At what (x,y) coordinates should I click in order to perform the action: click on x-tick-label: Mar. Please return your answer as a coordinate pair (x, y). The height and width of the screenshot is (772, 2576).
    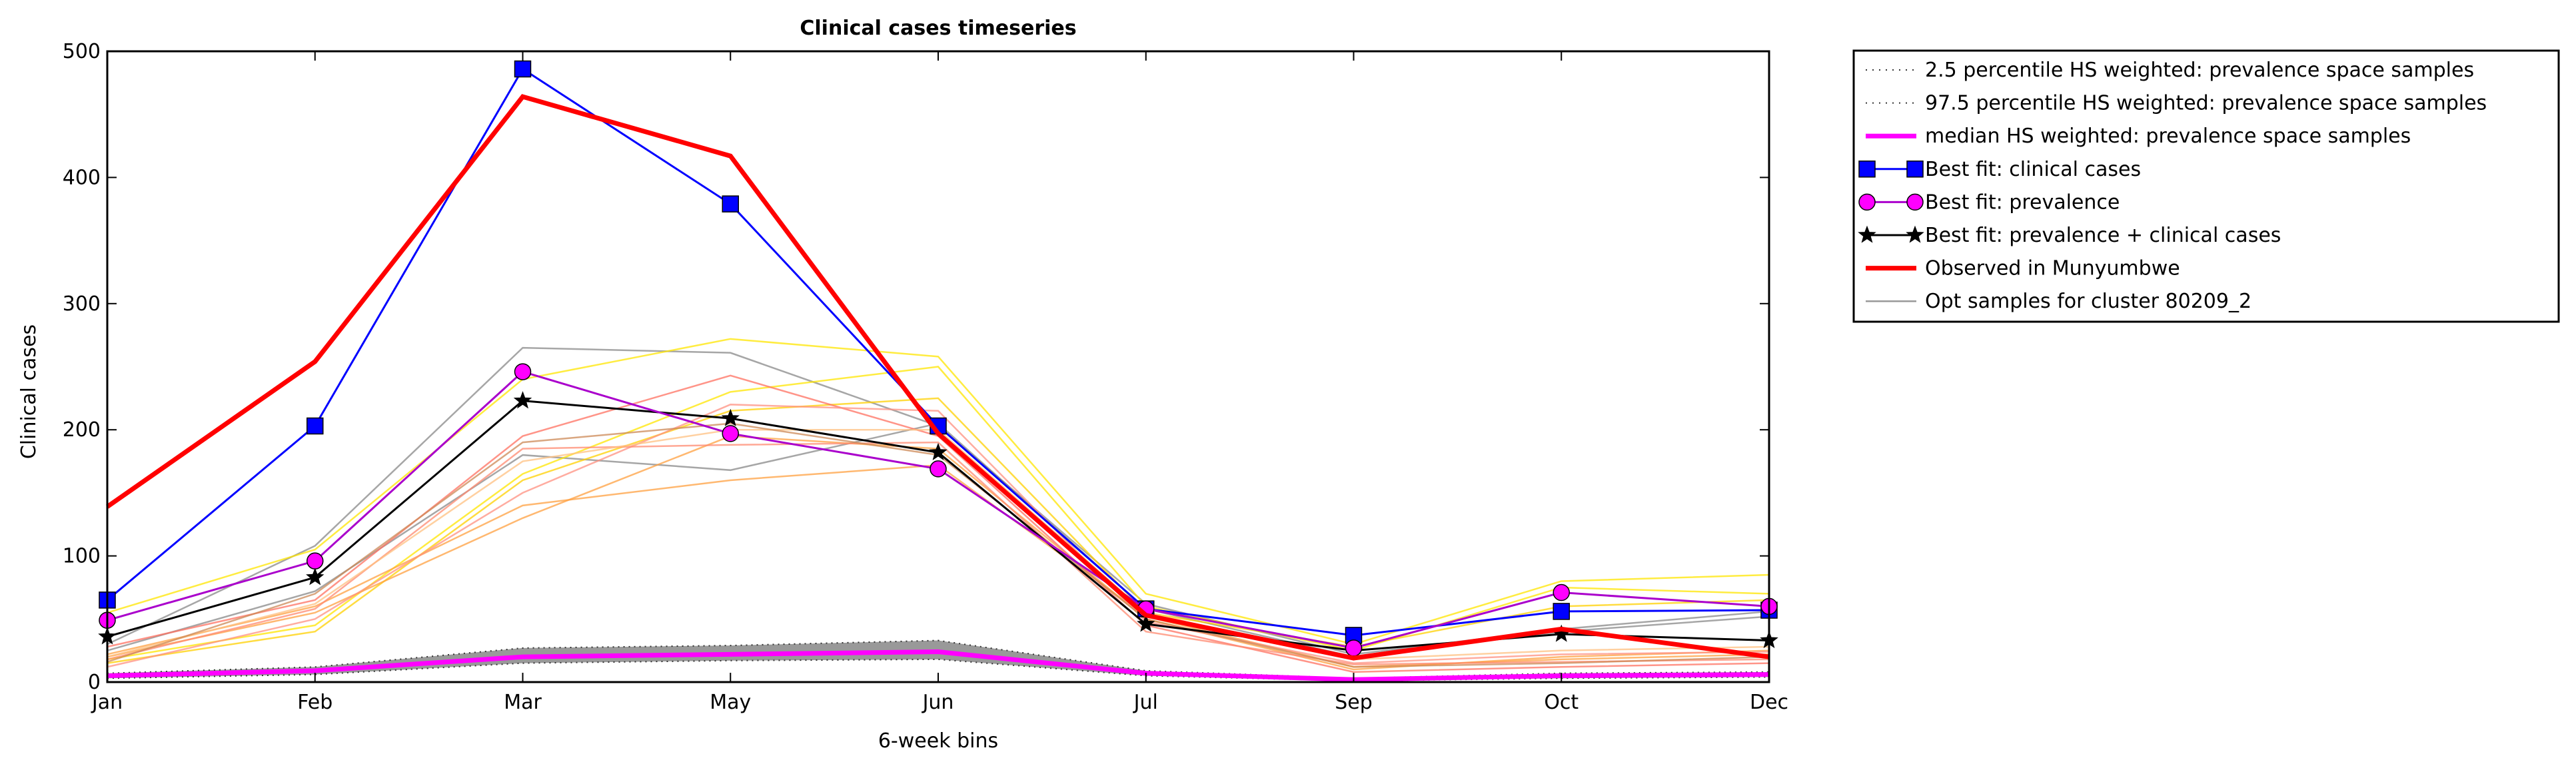
    Looking at the image, I should click on (523, 702).